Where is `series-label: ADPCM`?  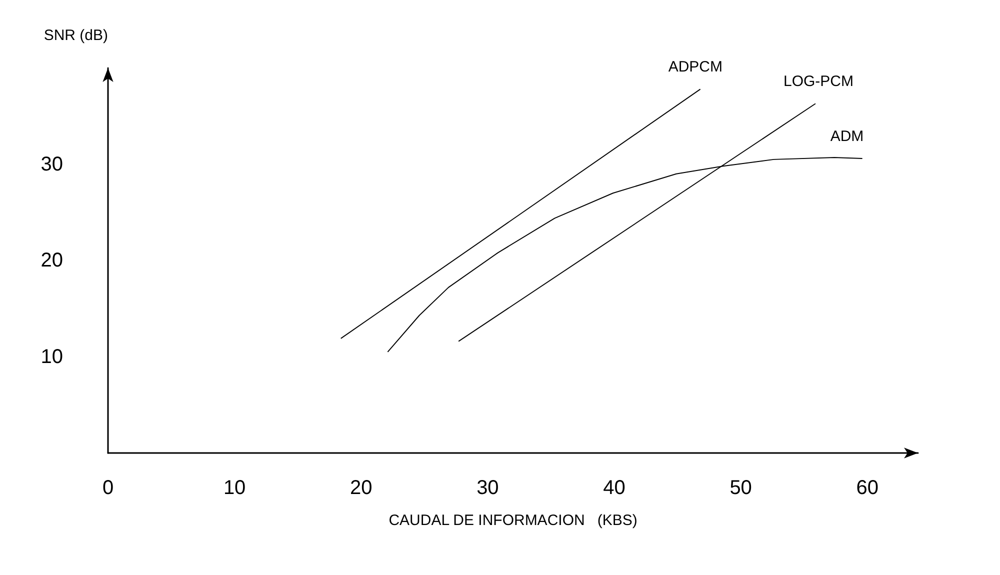
series-label: ADPCM is located at coordinates (695, 67).